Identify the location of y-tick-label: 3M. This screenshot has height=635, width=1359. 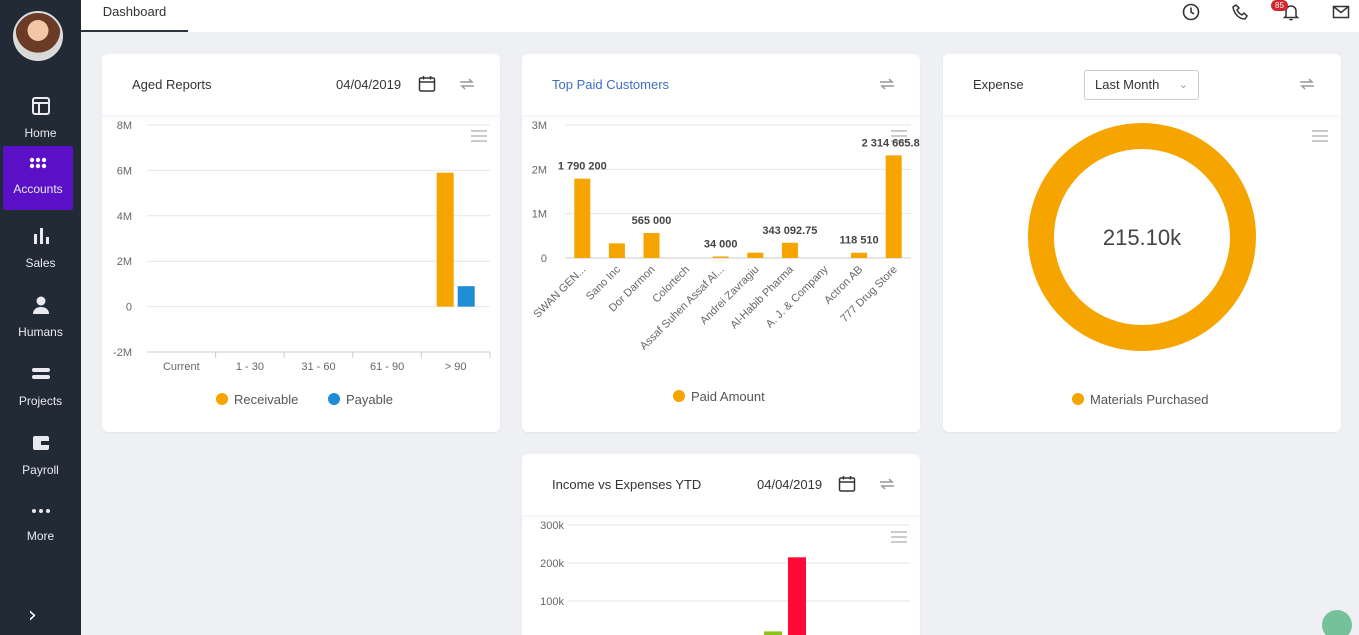
(539, 126).